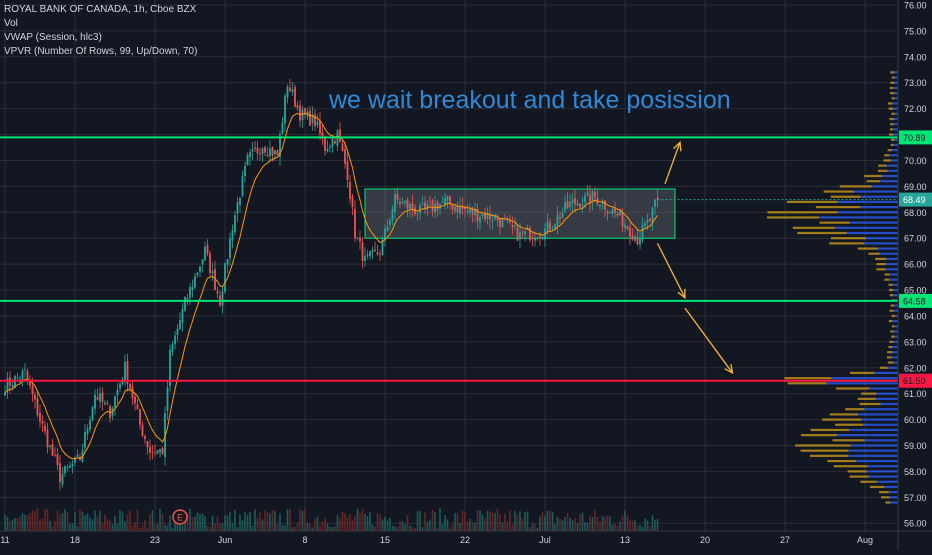 Image resolution: width=932 pixels, height=555 pixels. What do you see at coordinates (101, 51) in the screenshot?
I see `legend-vpvr: VPVR (Number Of Rows, 99, Up/Down, 70)` at bounding box center [101, 51].